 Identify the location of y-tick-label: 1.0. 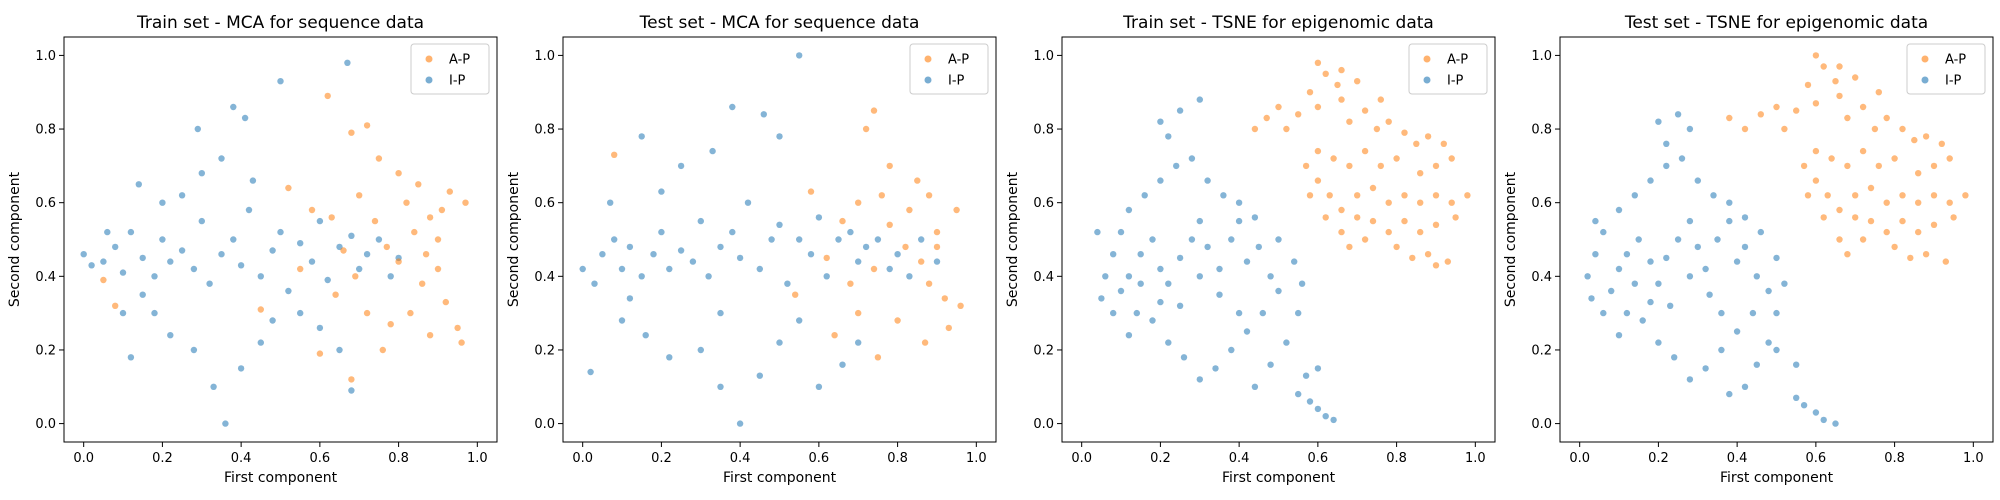
(45, 56).